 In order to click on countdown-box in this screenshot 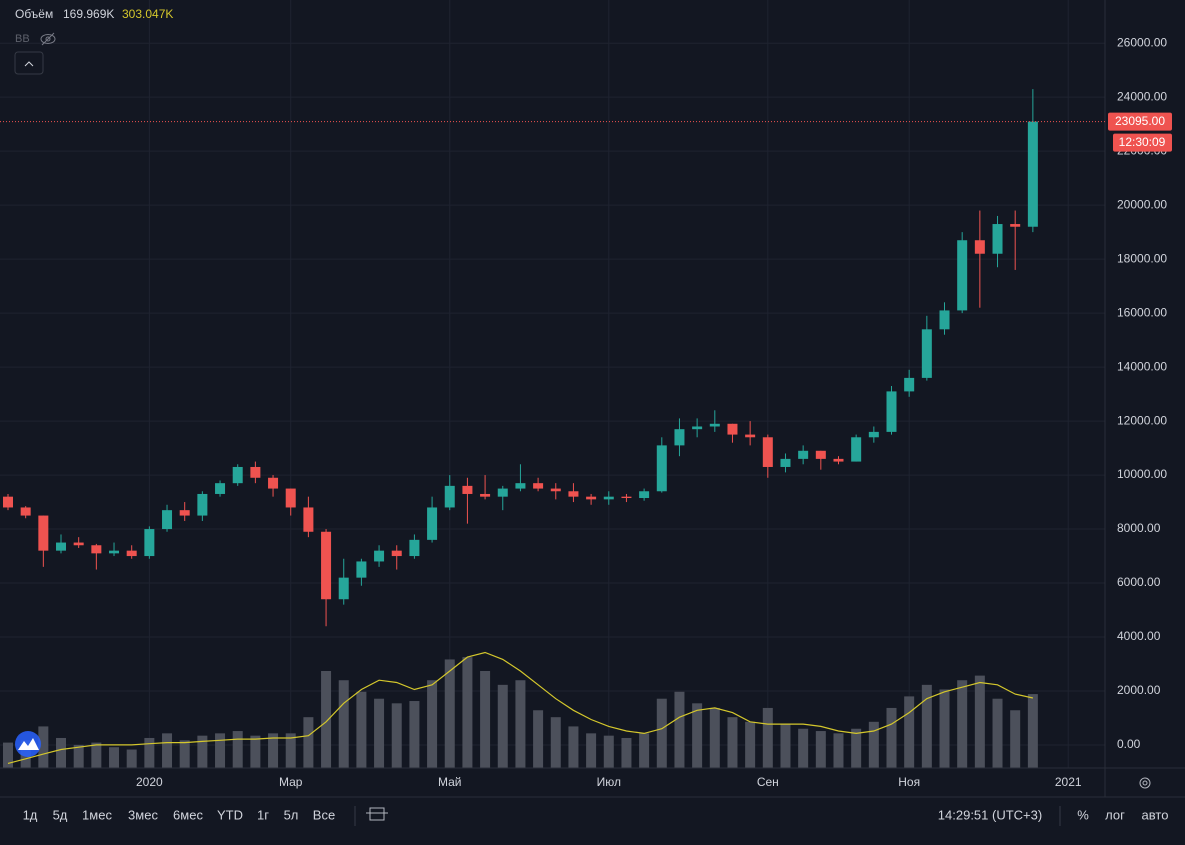, I will do `click(1142, 142)`.